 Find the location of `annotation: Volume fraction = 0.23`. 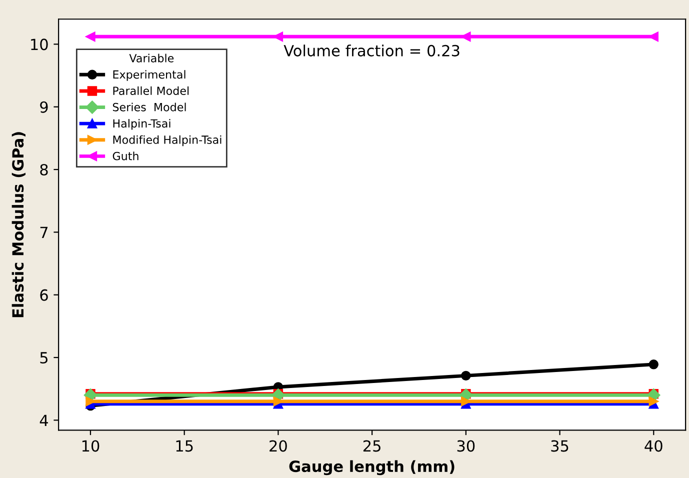

annotation: Volume fraction = 0.23 is located at coordinates (372, 50).